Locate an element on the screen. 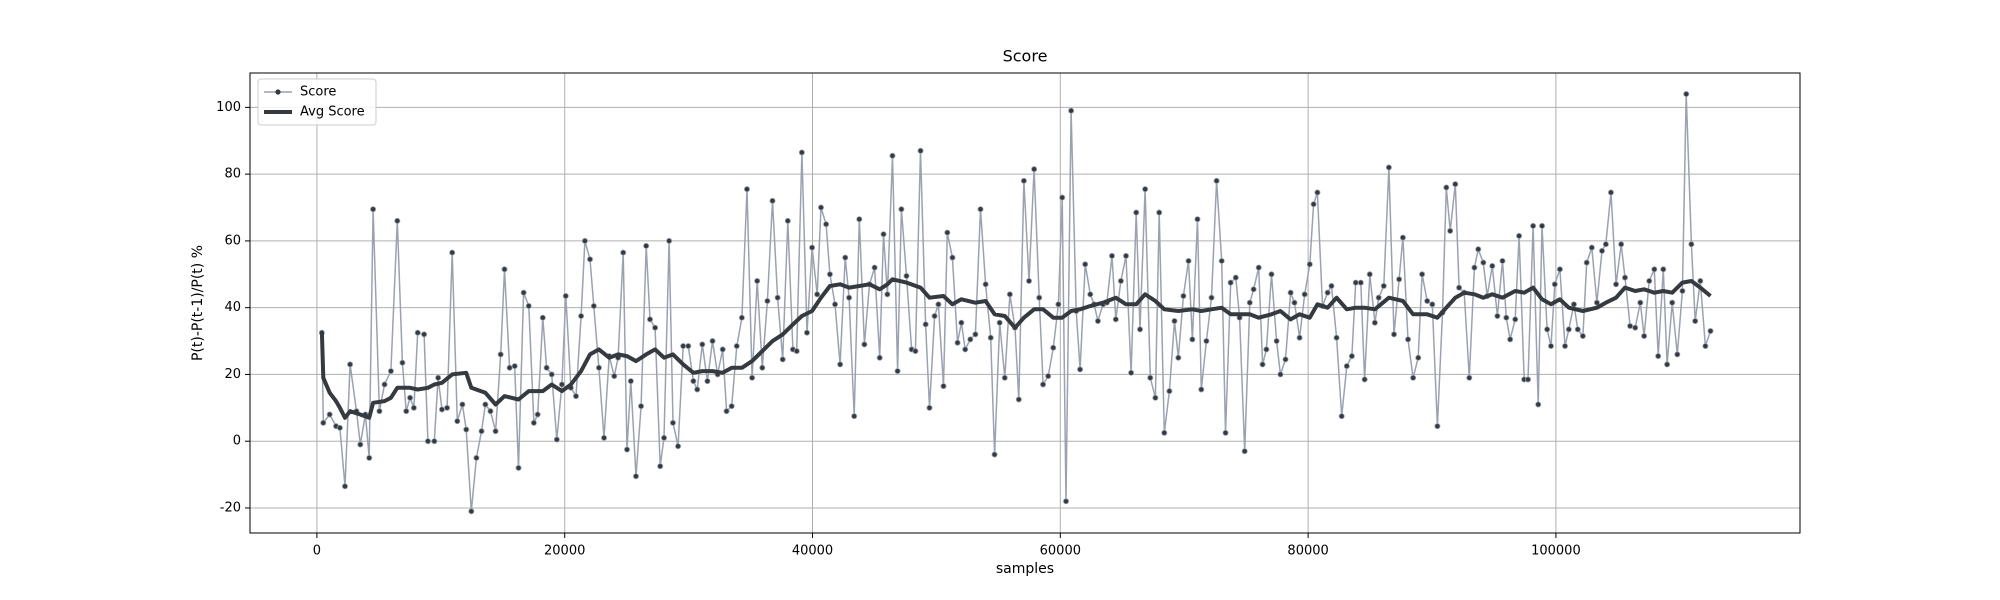 The width and height of the screenshot is (2000, 600). y-axis-label: P(t)-P(t-1)/P(t) % is located at coordinates (198, 303).